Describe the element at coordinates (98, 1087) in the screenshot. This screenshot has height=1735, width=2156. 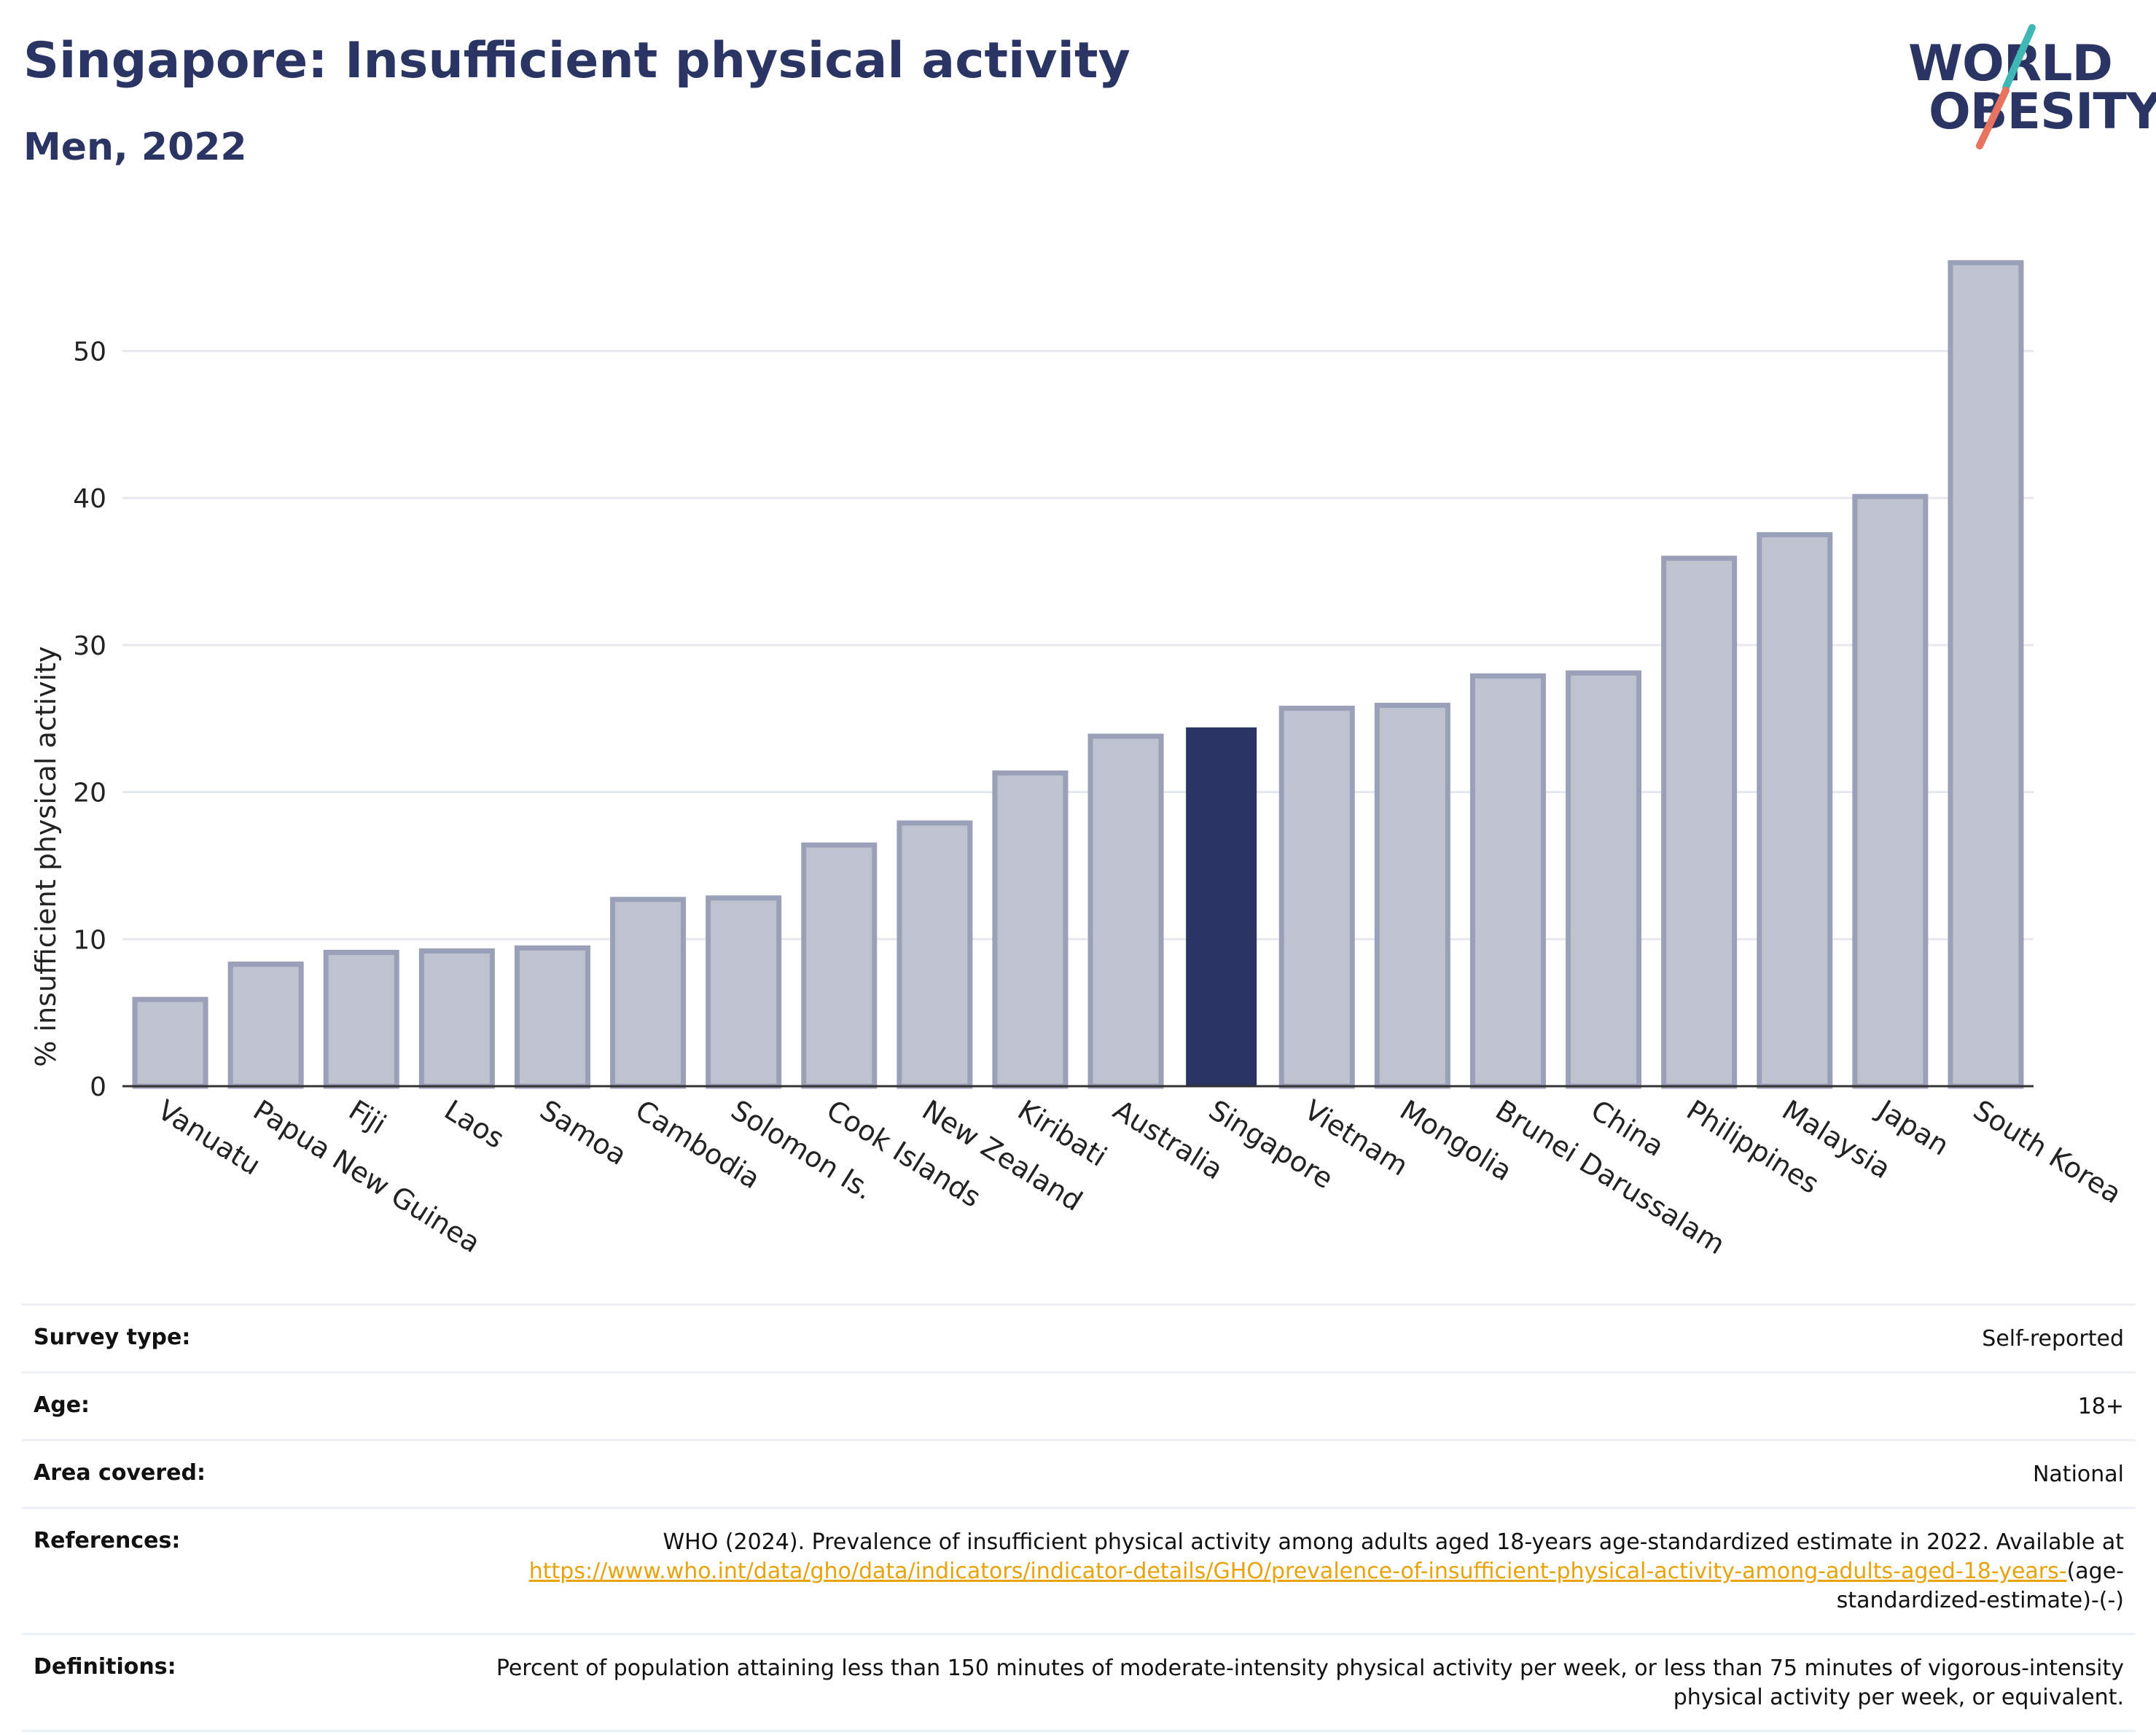
I see `y-tick-label: 0` at that location.